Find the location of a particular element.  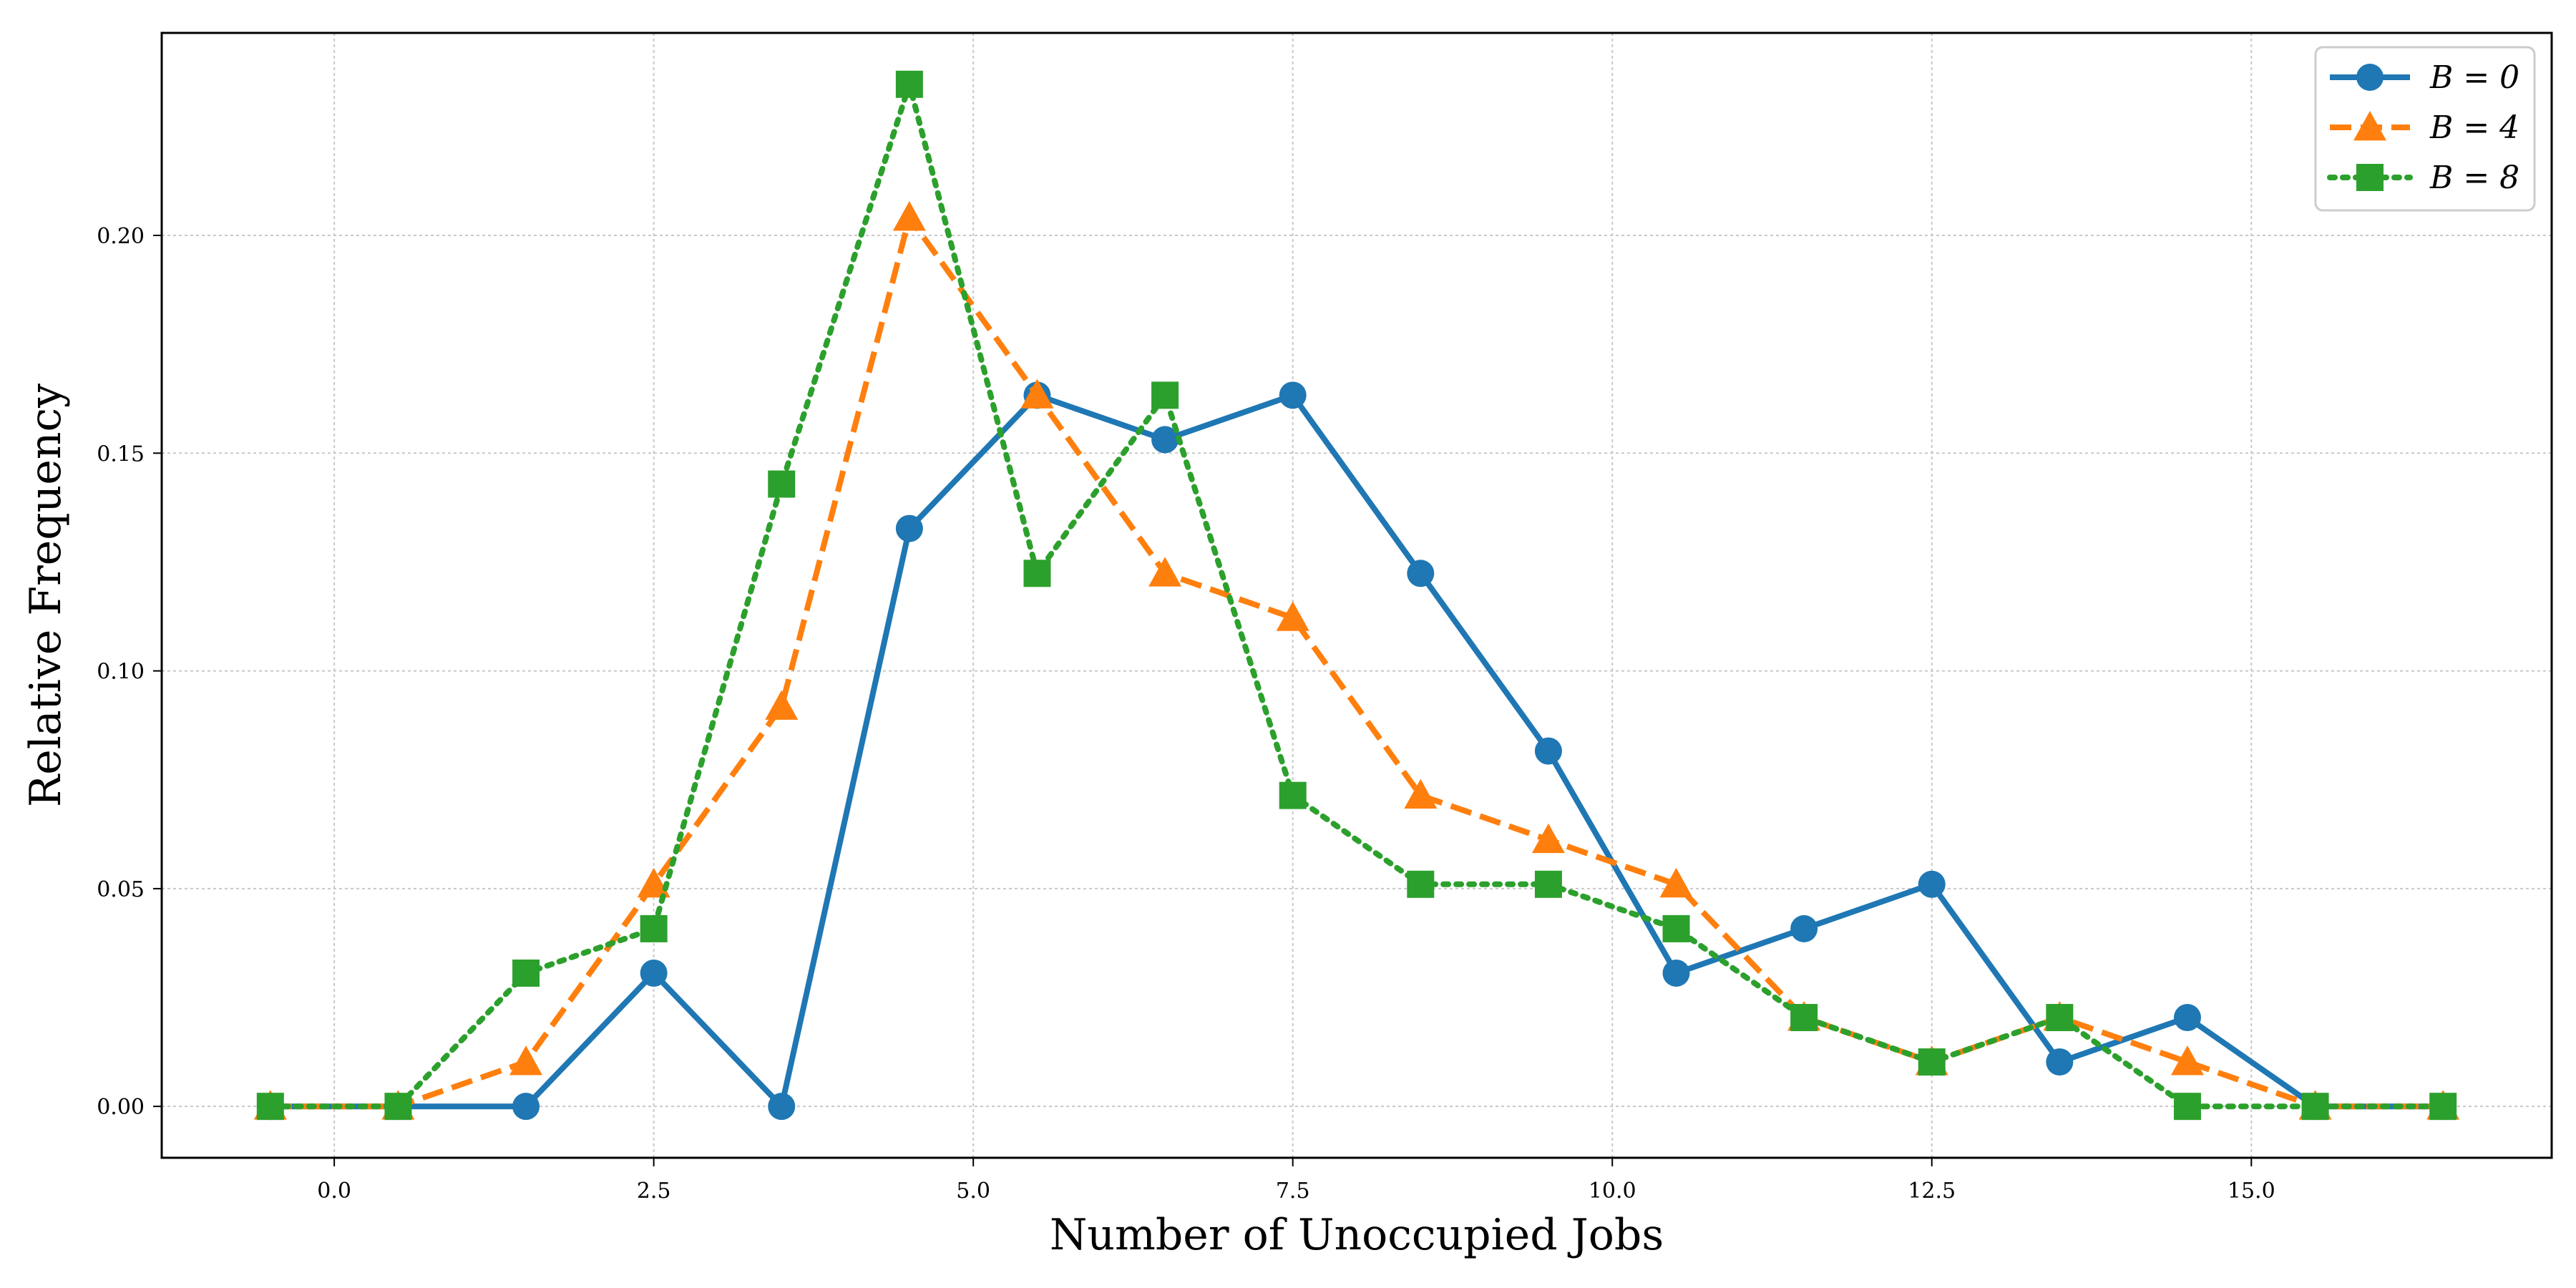

x-tick-label: 15.0 is located at coordinates (2251, 1191).